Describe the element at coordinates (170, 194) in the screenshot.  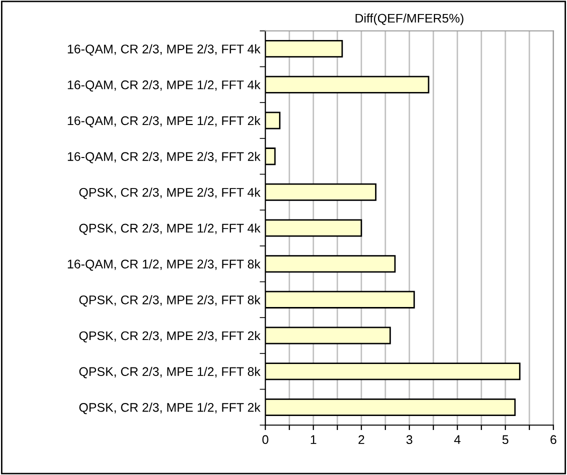
I see `y-tick-label: QPSK, CR 2/3, MPE 2/3, FFT 4k` at that location.